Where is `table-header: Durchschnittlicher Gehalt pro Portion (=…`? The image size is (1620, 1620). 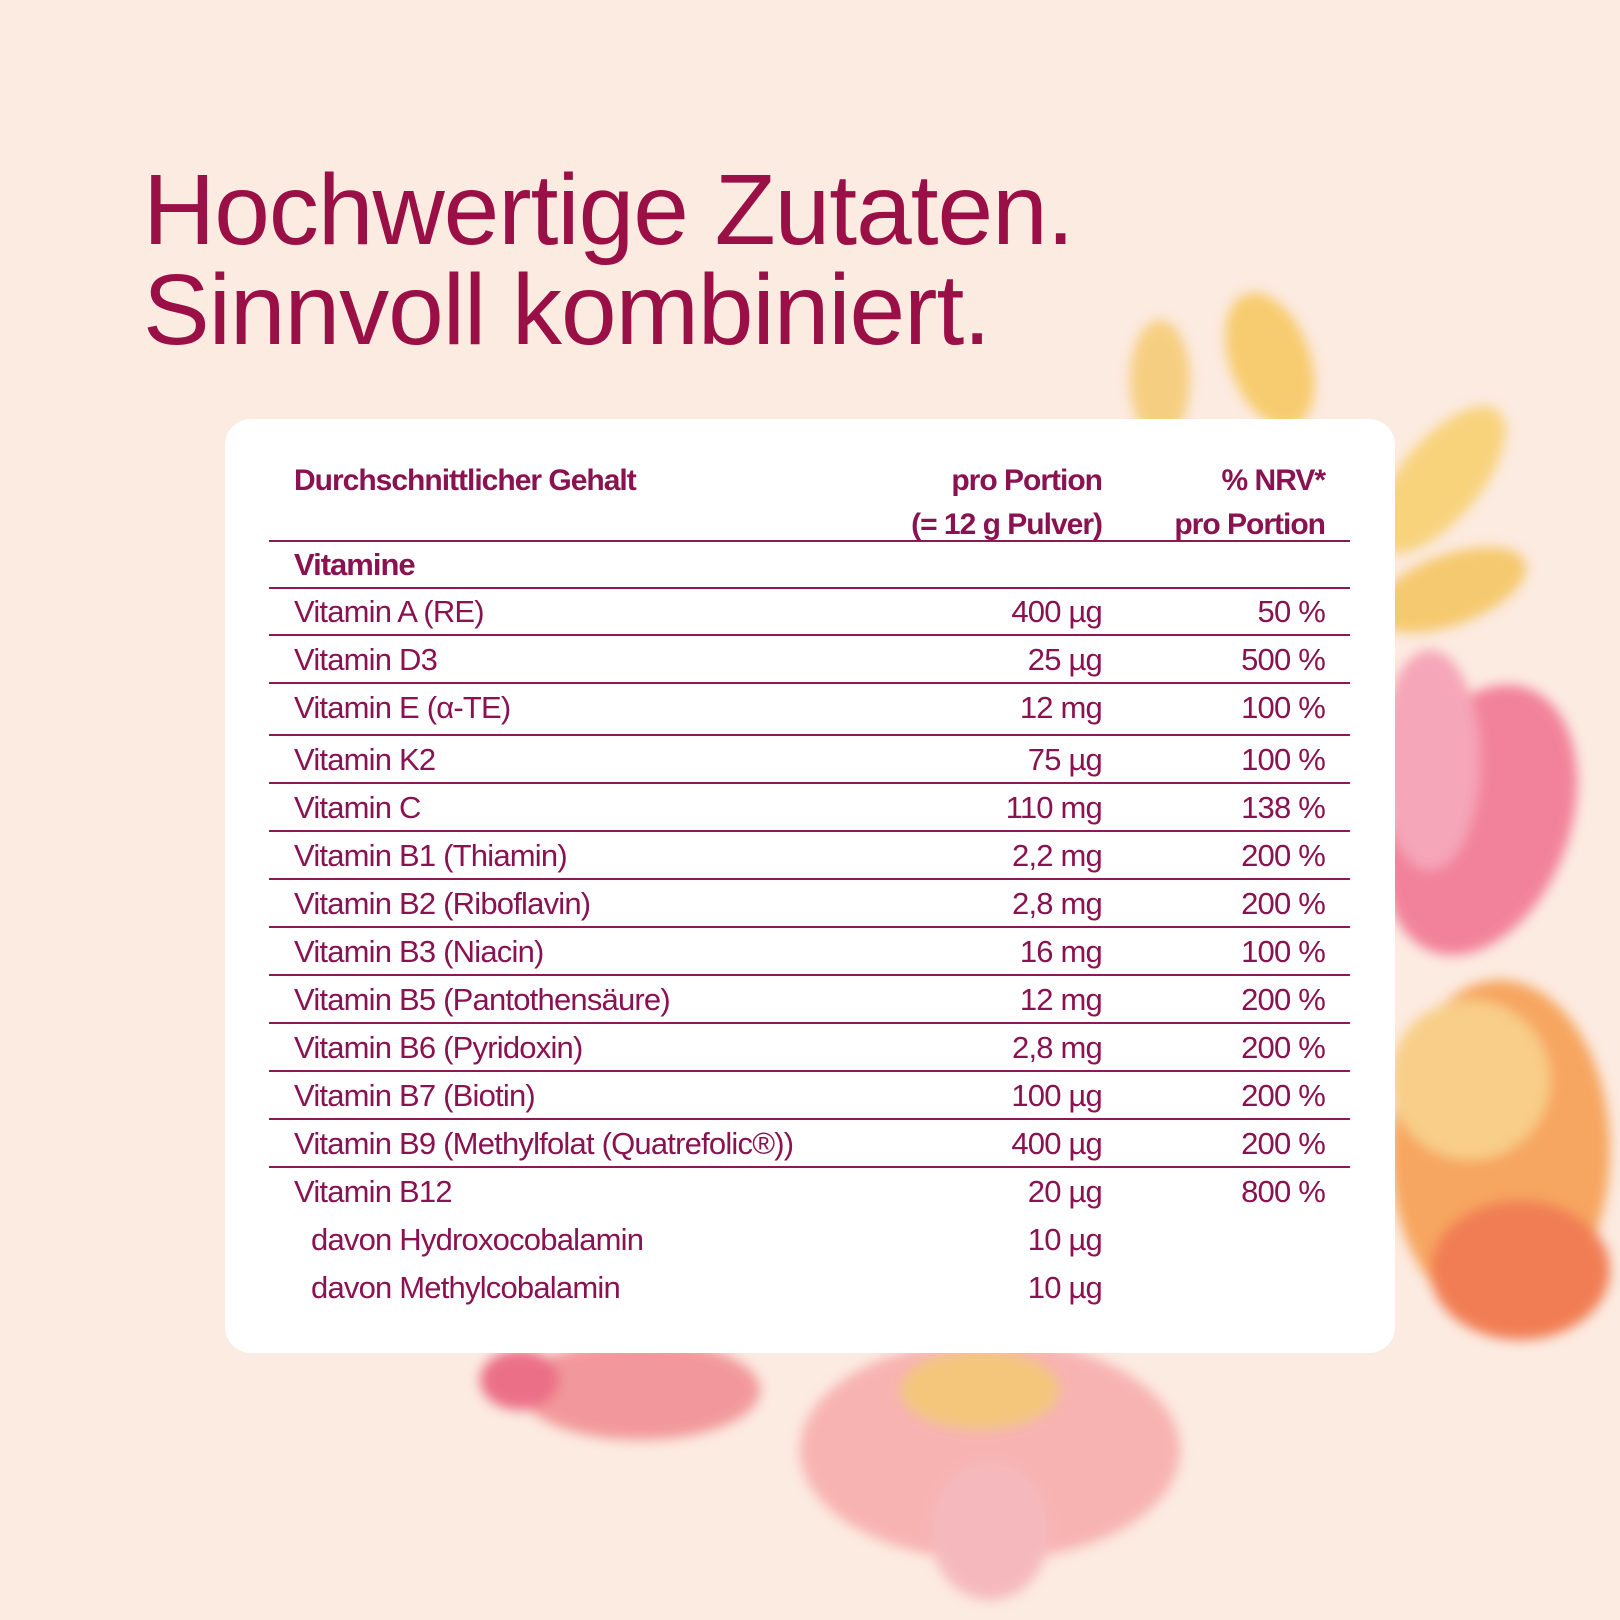 table-header: Durchschnittlicher Gehalt pro Portion (=… is located at coordinates (810, 500).